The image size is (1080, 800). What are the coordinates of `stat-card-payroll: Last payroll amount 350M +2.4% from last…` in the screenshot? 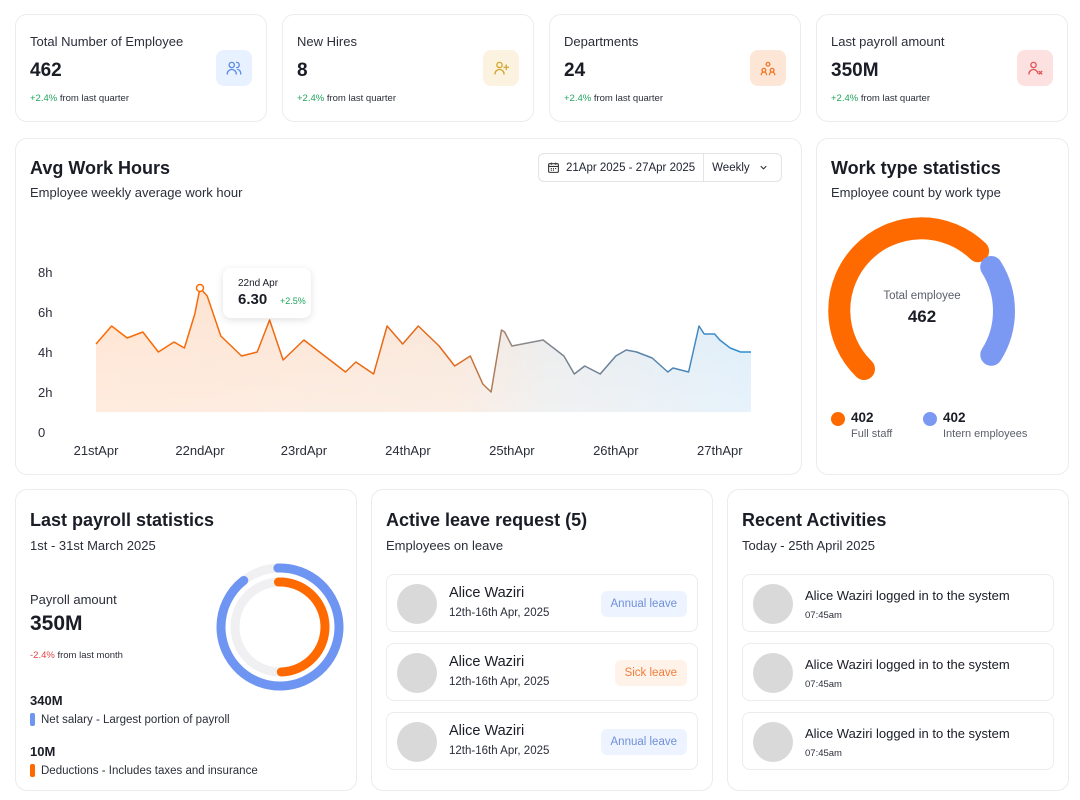 It's located at (942, 68).